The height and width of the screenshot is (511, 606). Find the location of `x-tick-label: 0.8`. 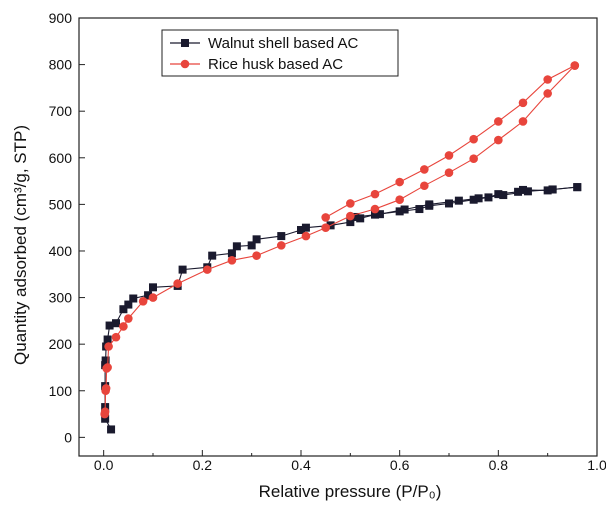

x-tick-label: 0.8 is located at coordinates (499, 465).